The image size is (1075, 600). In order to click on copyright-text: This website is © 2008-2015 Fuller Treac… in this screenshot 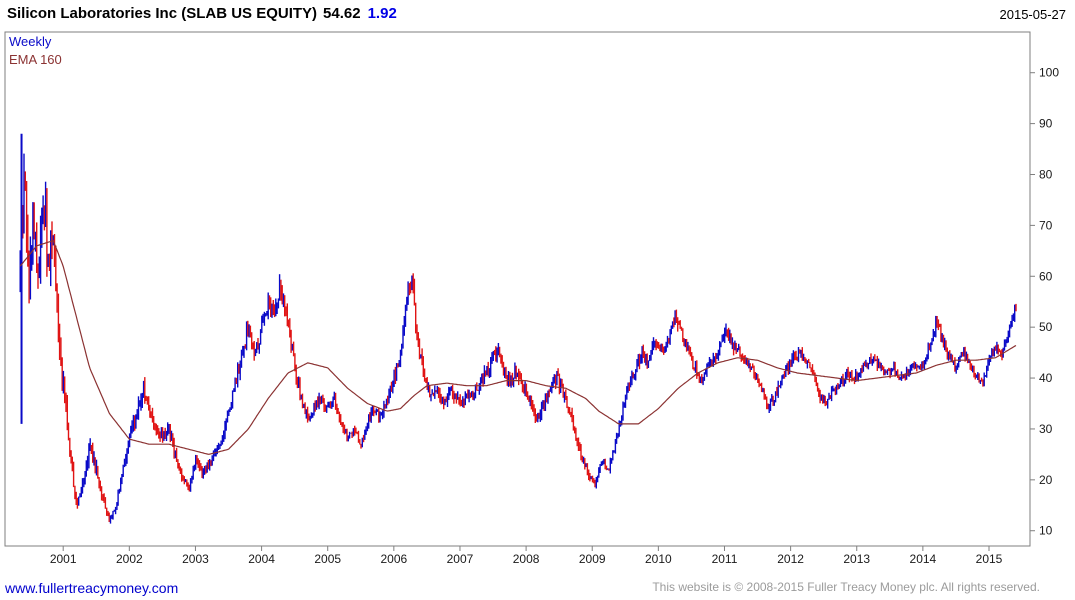, I will do `click(846, 587)`.